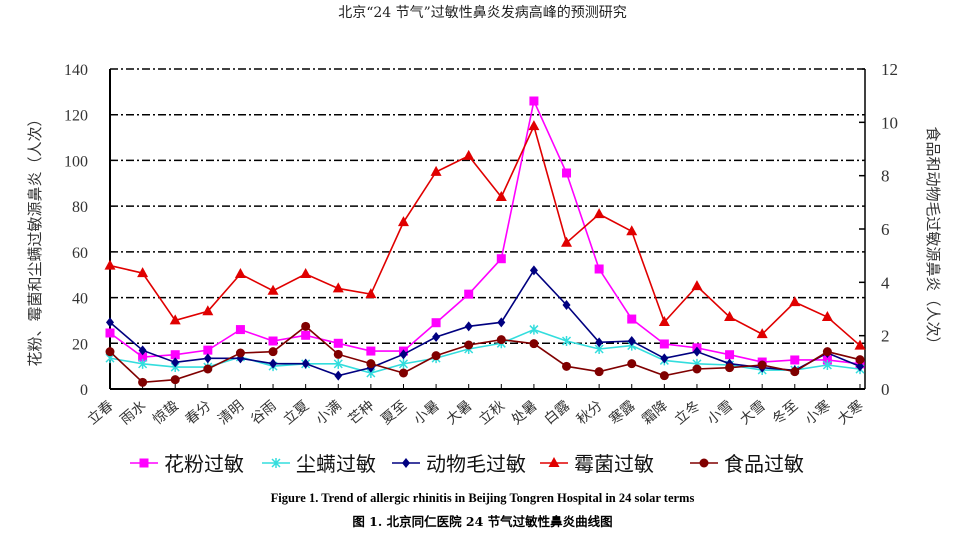  I want to click on x-tick-label: 小雪, so click(720, 413).